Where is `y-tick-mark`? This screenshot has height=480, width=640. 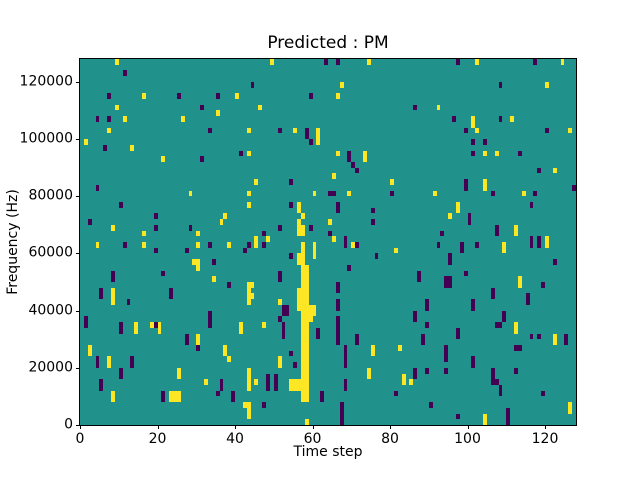 y-tick-mark is located at coordinates (78, 82).